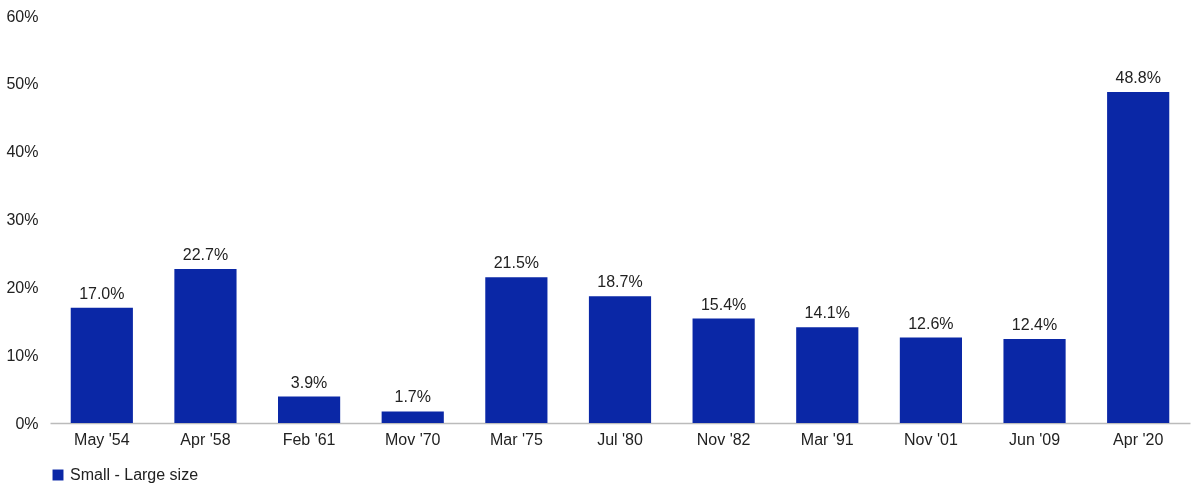 This screenshot has width=1204, height=491. I want to click on y-tick-label: 60%, so click(22, 16).